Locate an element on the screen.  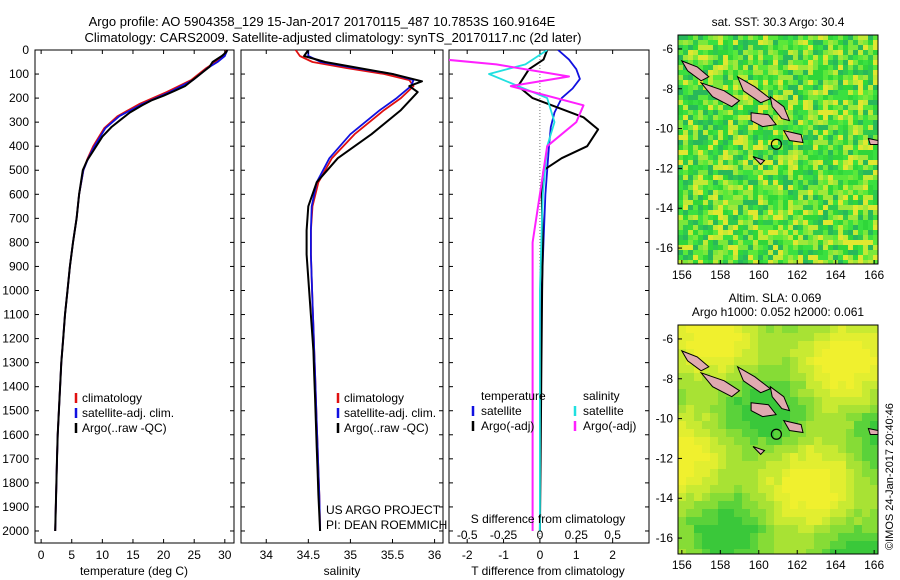
sst-map-xtick-label: 162 is located at coordinates (797, 275).